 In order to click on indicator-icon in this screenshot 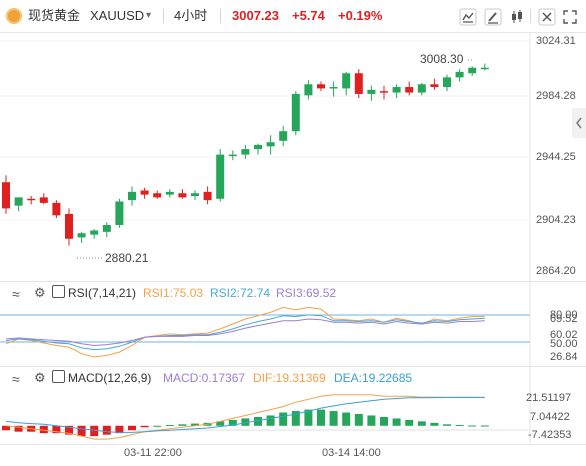, I will do `click(468, 17)`.